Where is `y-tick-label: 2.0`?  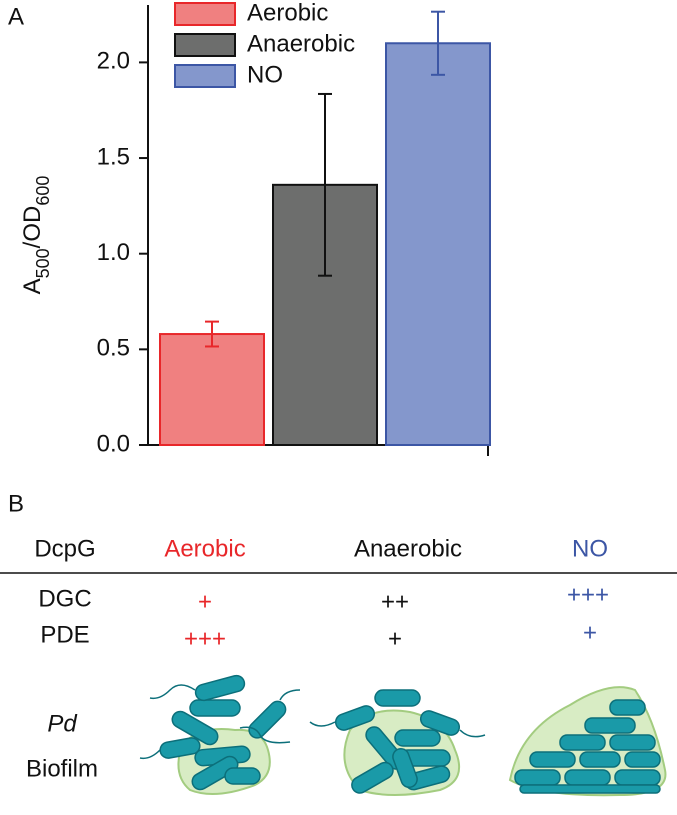 y-tick-label: 2.0 is located at coordinates (113, 61).